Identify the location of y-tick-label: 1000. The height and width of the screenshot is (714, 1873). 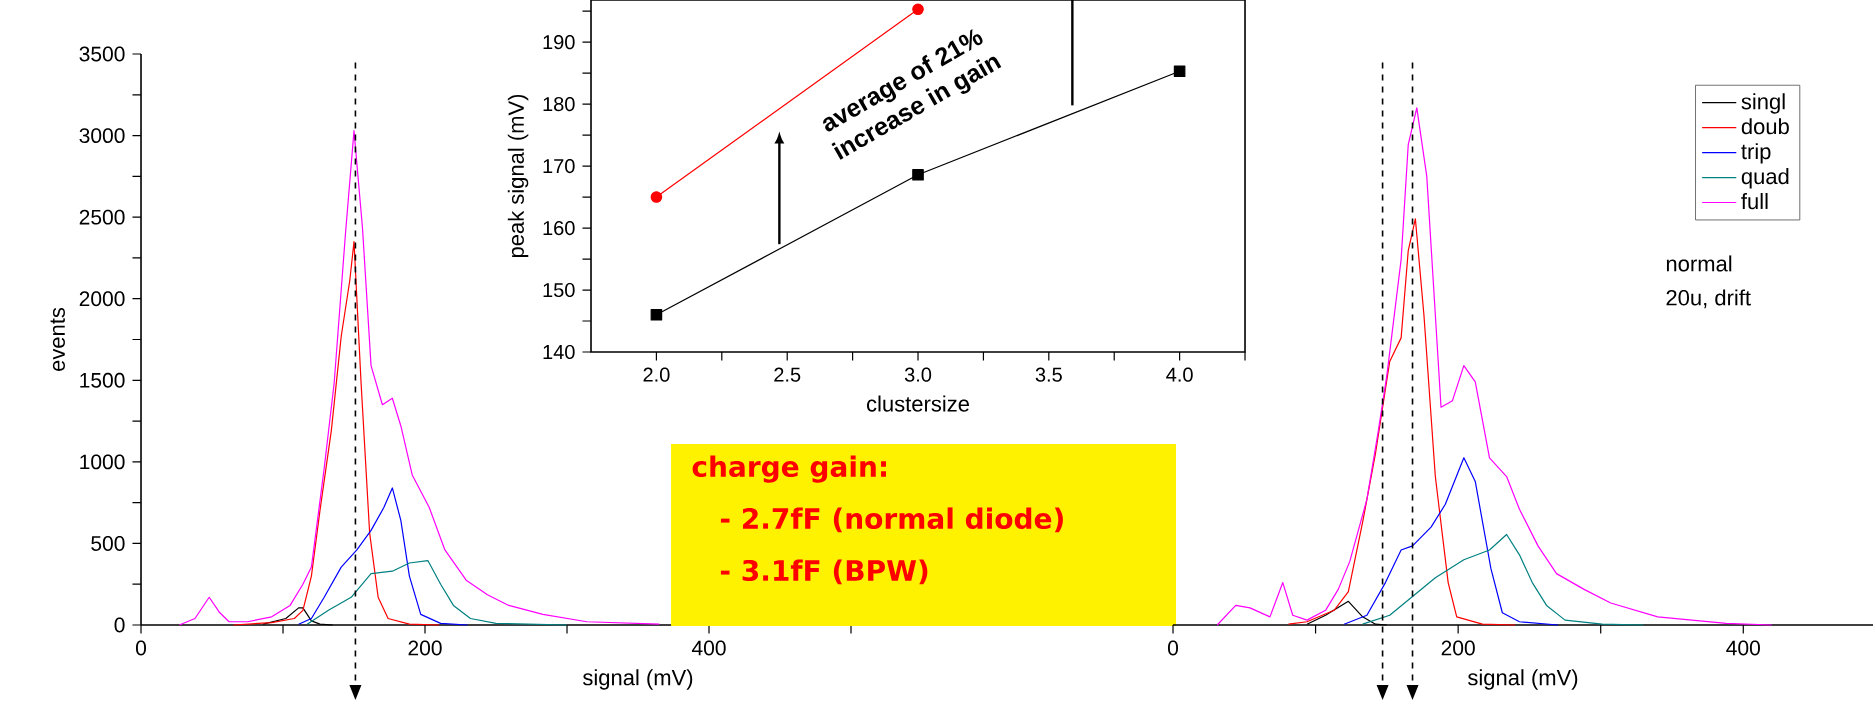
(102, 462).